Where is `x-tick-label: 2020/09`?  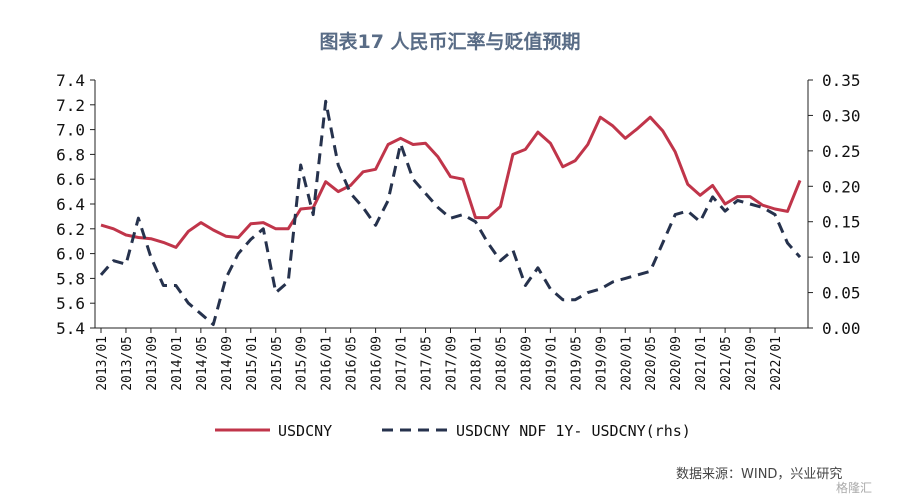 x-tick-label: 2020/09 is located at coordinates (676, 363).